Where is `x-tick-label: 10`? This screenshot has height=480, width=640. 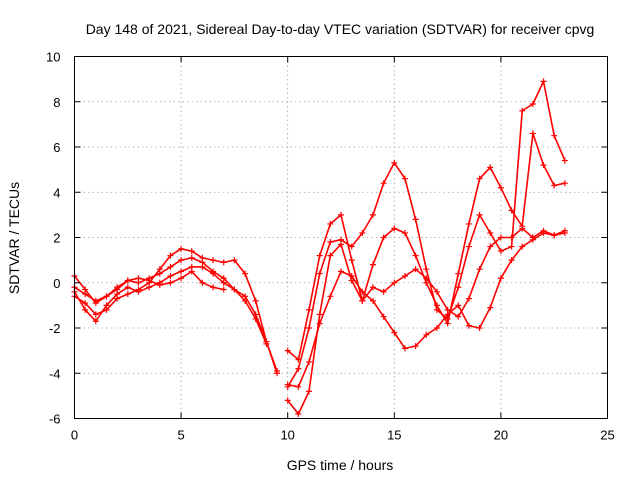
x-tick-label: 10 is located at coordinates (287, 435).